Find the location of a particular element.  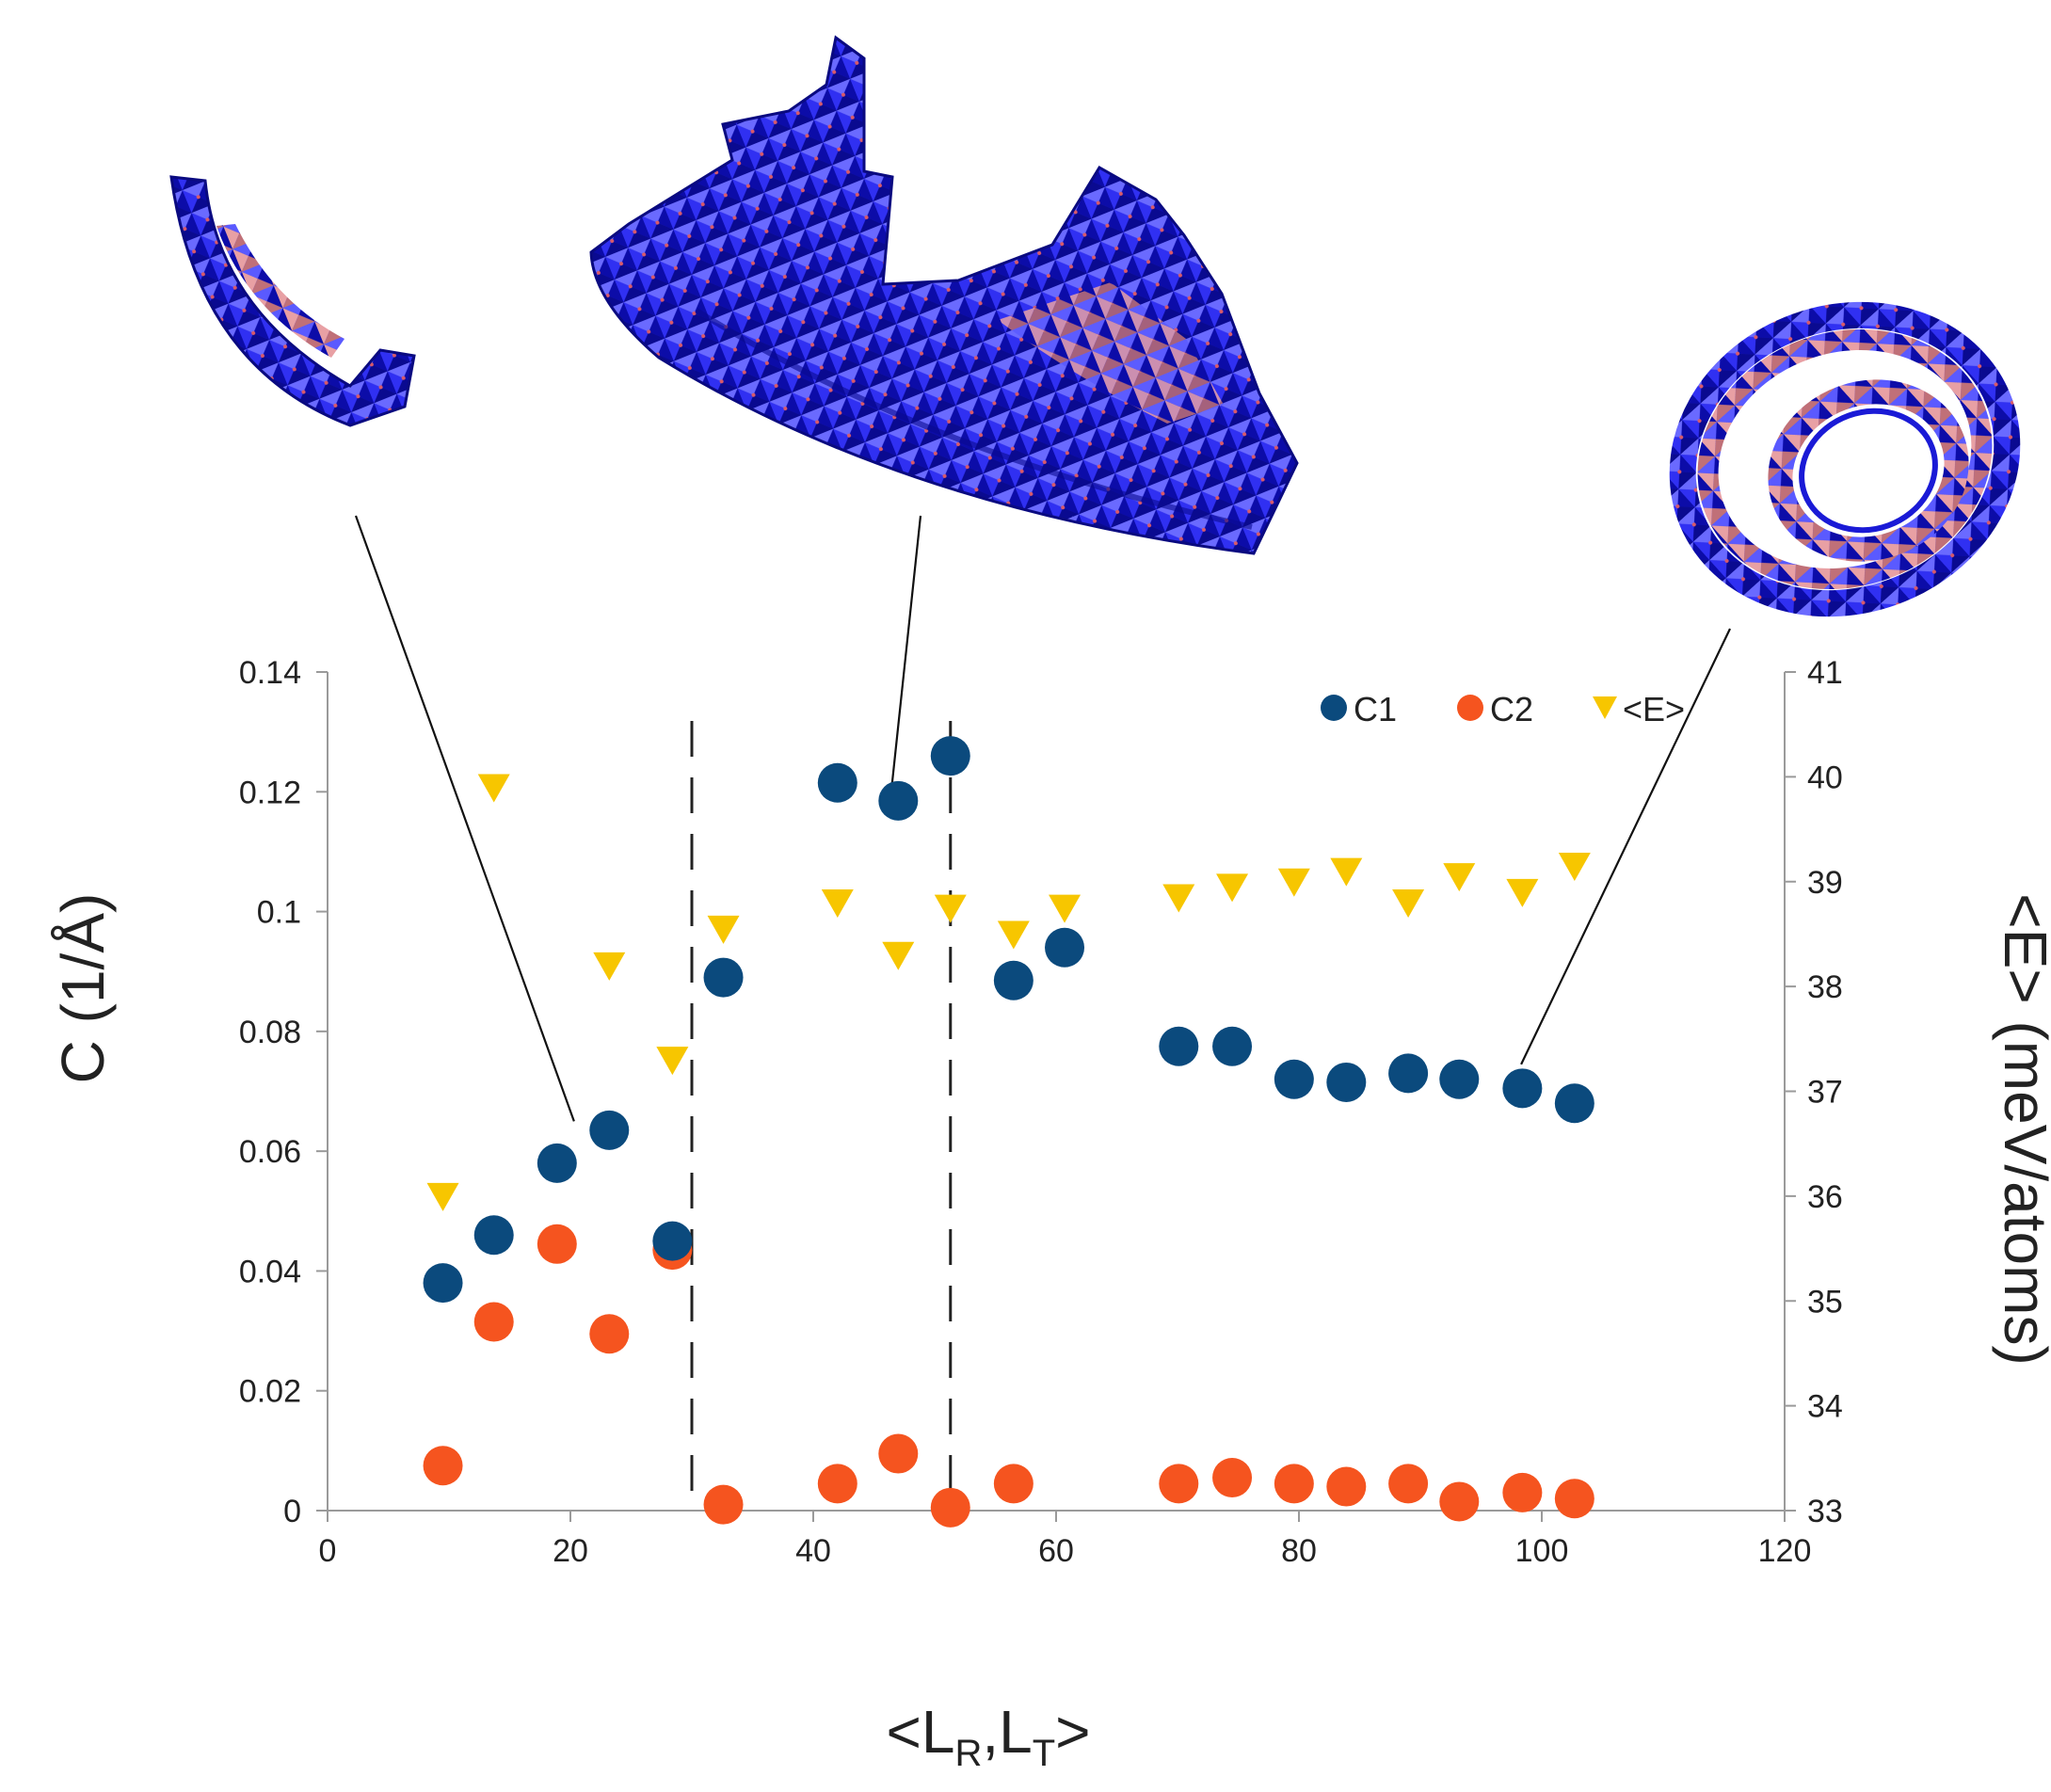

y-right-tick-label: 40 is located at coordinates (1825, 777).